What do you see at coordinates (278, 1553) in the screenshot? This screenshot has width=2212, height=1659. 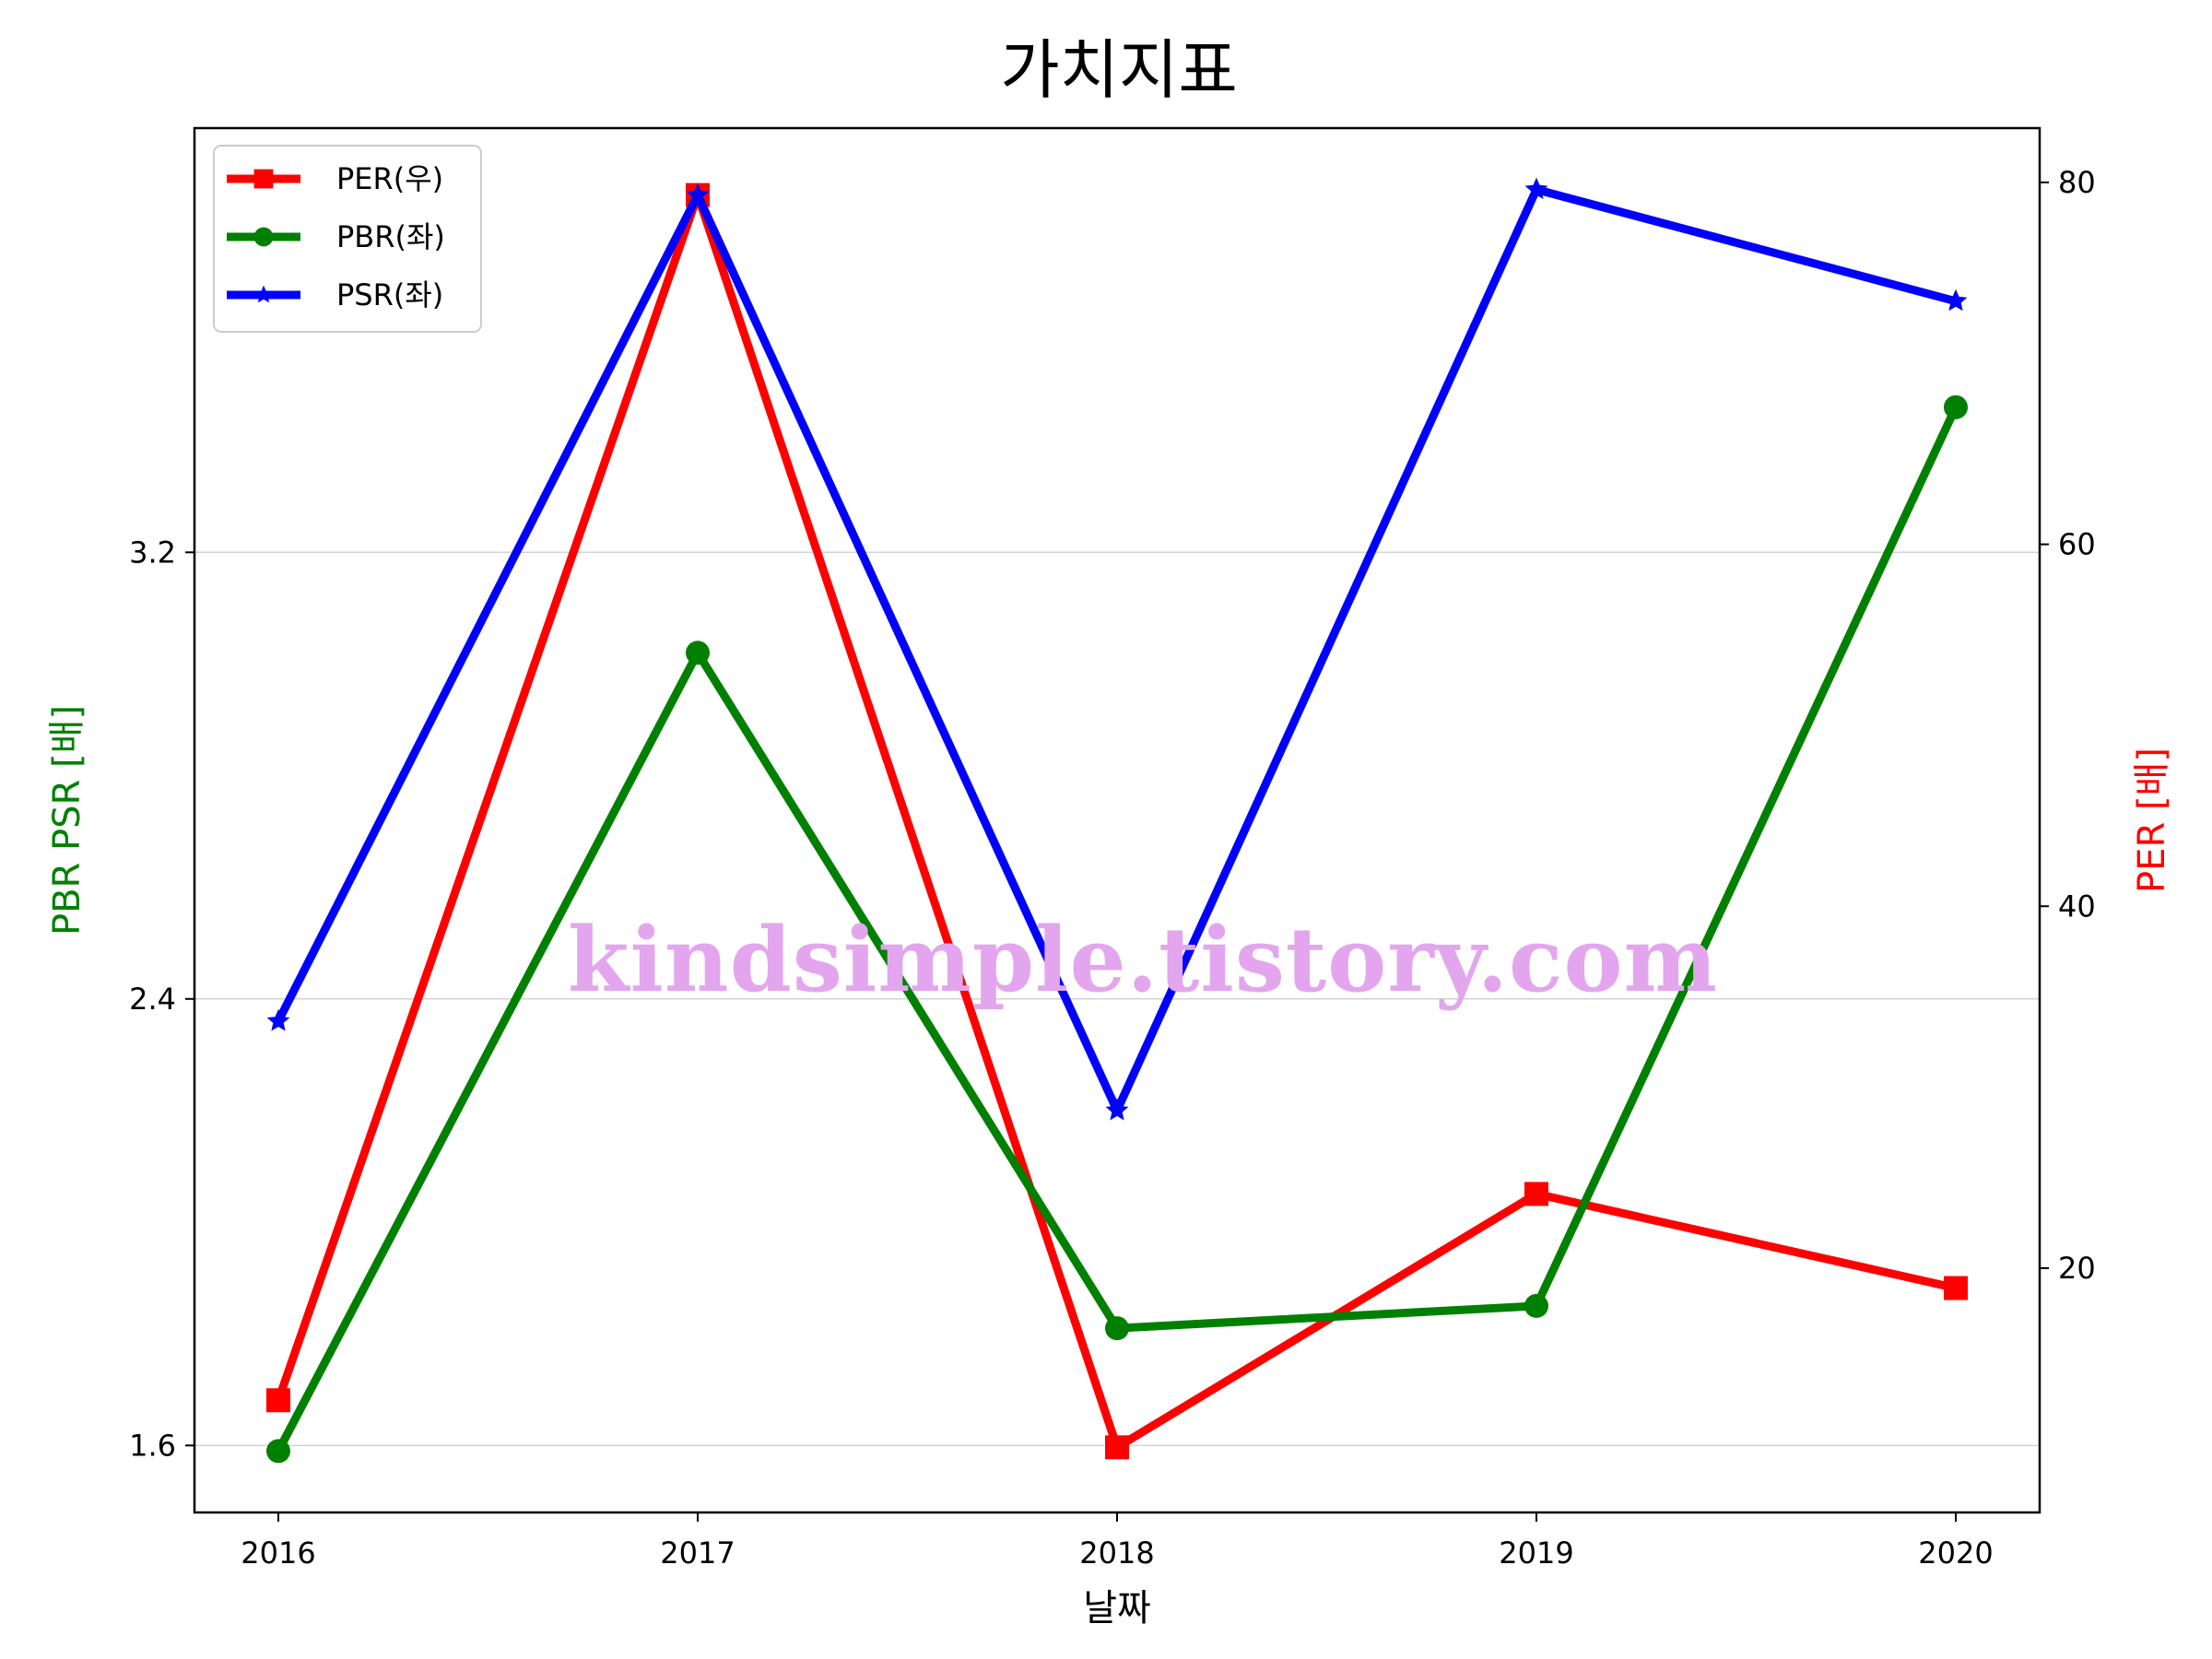 I see `x-tick-label: 2016` at bounding box center [278, 1553].